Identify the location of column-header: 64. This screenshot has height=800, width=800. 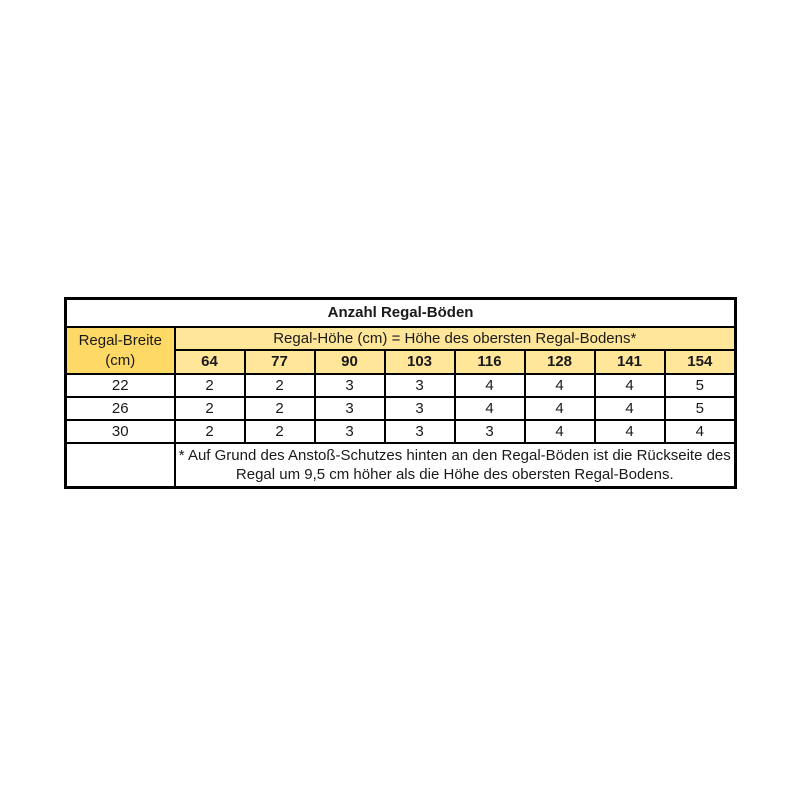
(209, 362).